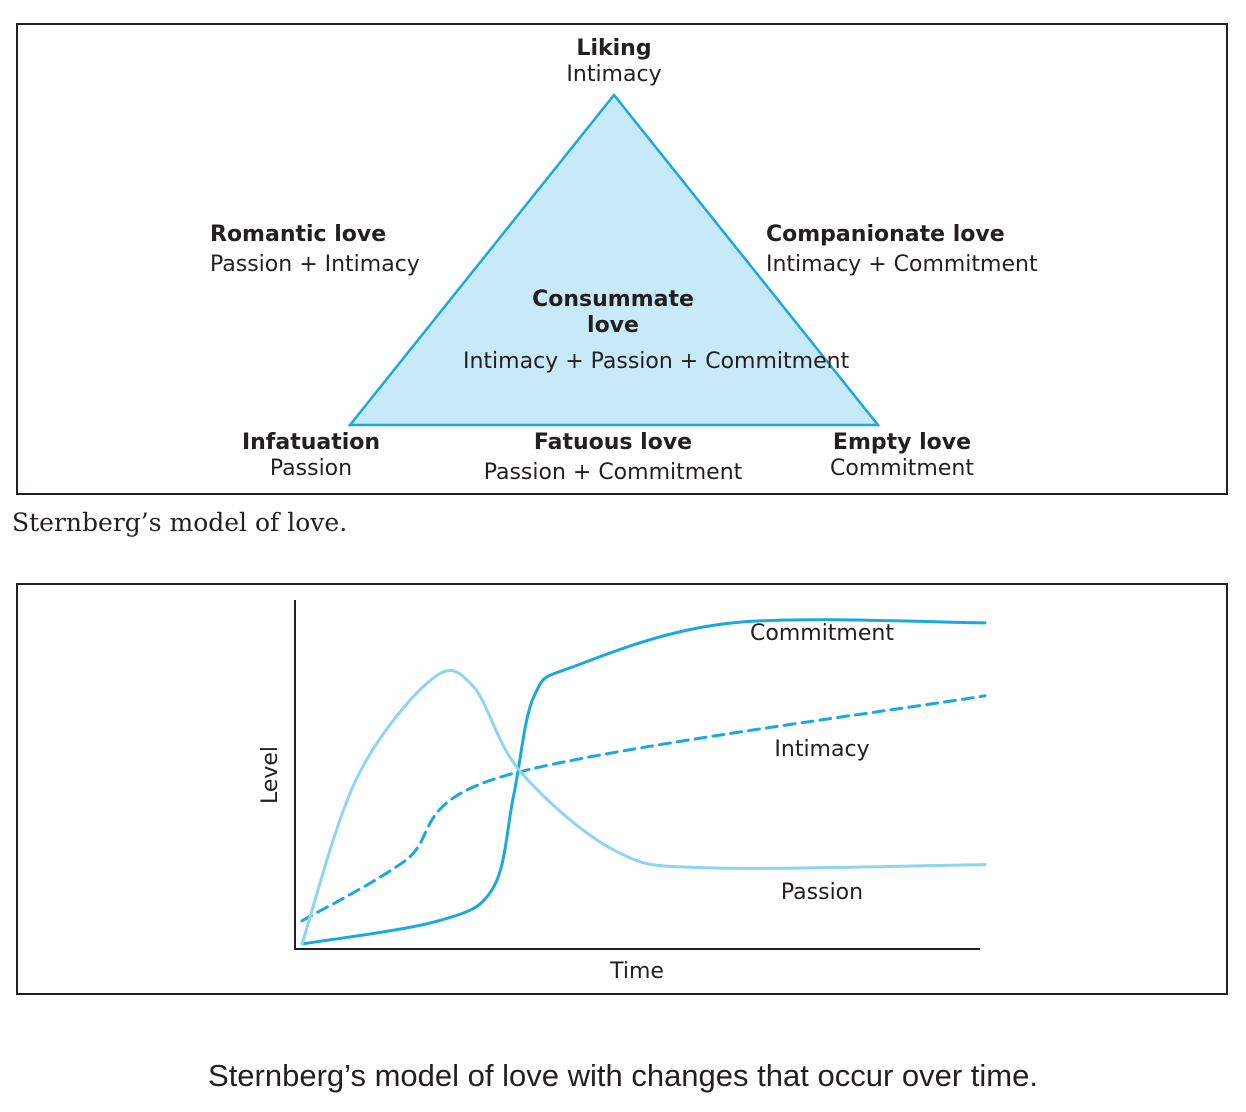  I want to click on consummate-love-title-line2: love, so click(613, 325).